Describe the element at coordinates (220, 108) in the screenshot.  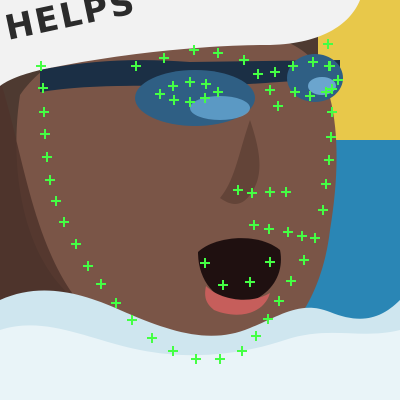
I see `goggle-left-shine` at that location.